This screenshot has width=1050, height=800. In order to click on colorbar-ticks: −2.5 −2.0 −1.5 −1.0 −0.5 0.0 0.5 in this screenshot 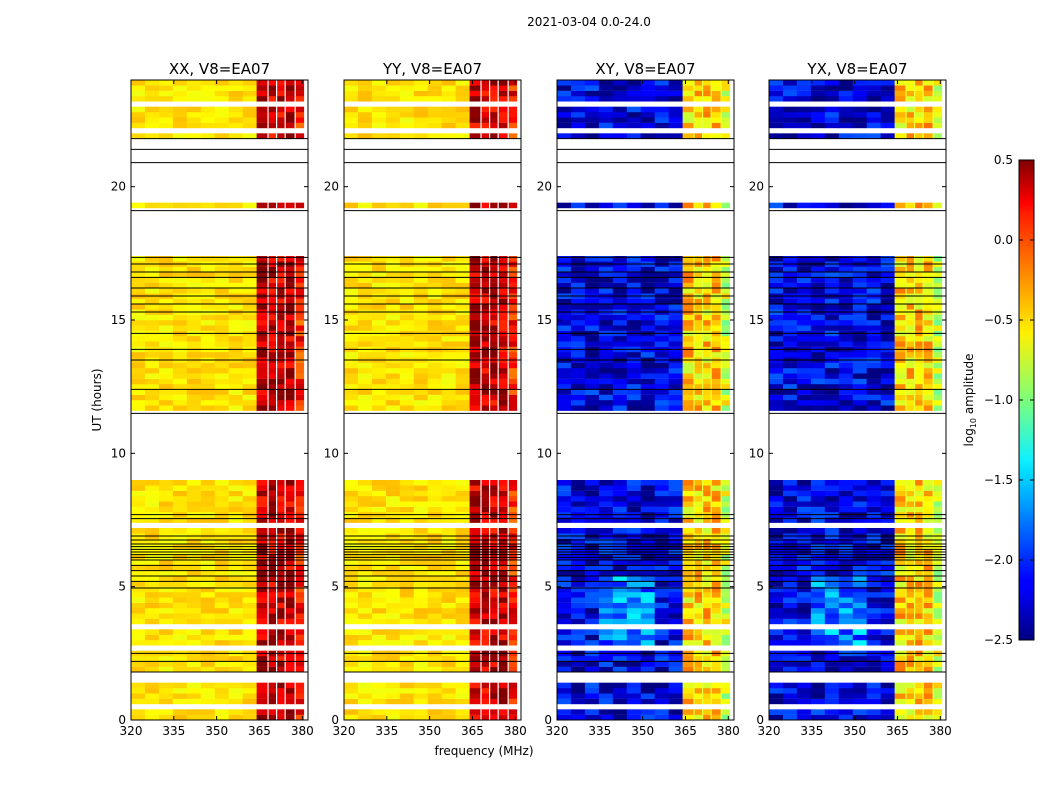, I will do `click(1009, 400)`.